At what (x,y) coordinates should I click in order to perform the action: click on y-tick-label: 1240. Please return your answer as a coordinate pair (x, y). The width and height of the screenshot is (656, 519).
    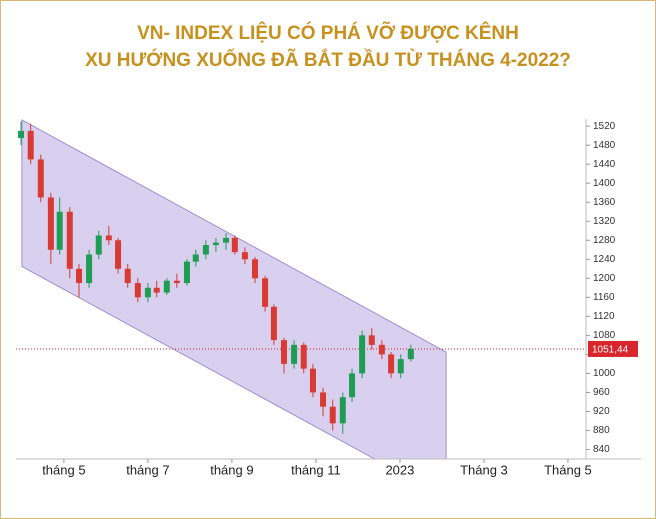
    Looking at the image, I should click on (604, 259).